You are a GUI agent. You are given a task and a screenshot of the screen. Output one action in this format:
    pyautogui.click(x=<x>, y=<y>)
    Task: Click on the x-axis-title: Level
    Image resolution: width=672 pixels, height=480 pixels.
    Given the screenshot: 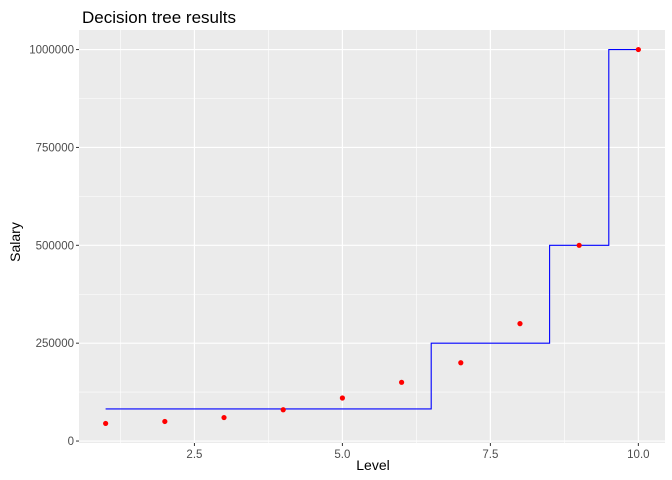 What is the action you would take?
    pyautogui.click(x=372, y=465)
    